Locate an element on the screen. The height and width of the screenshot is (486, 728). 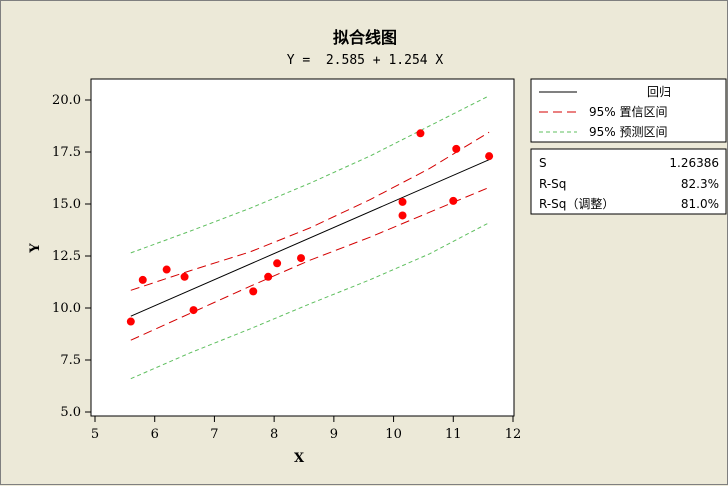
stats-box-frame is located at coordinates (628, 181).